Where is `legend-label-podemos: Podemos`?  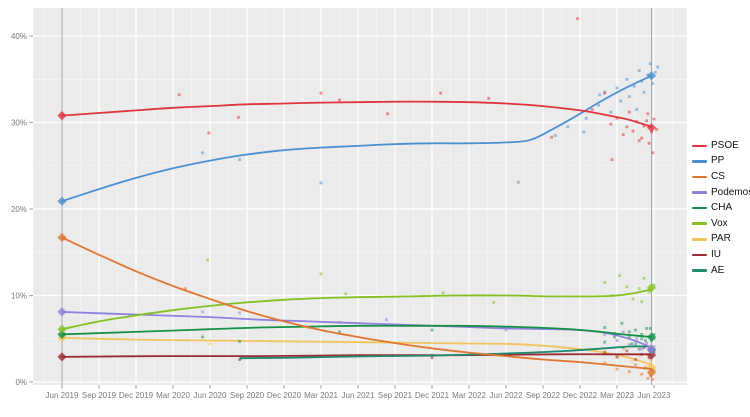
legend-label-podemos: Podemos is located at coordinates (730, 192).